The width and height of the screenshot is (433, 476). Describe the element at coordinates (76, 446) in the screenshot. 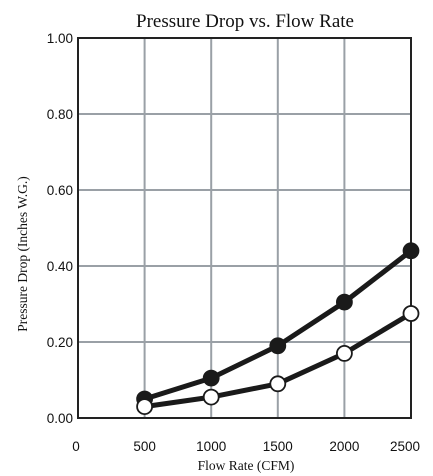

I see `x-tick-label: 0` at that location.